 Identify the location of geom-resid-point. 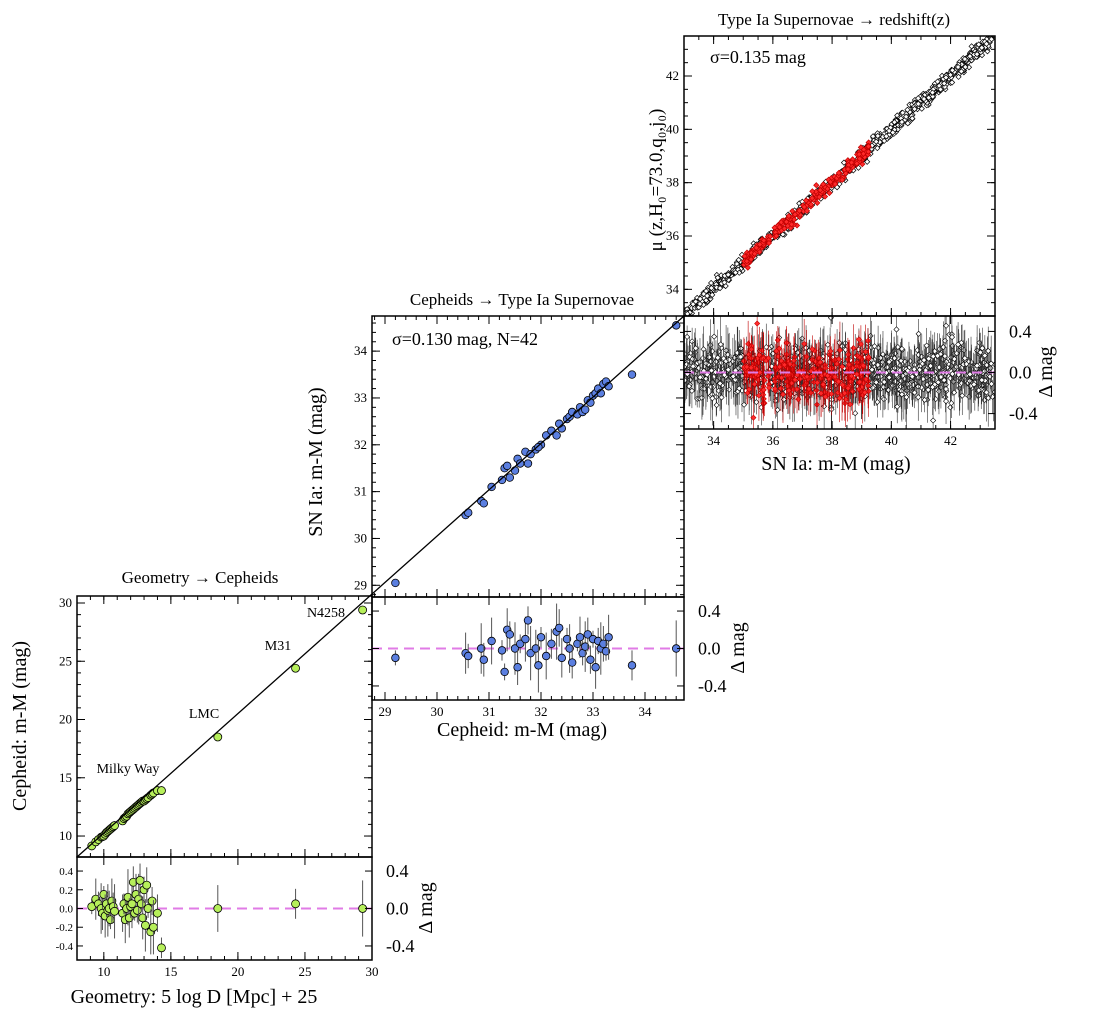
(218, 908).